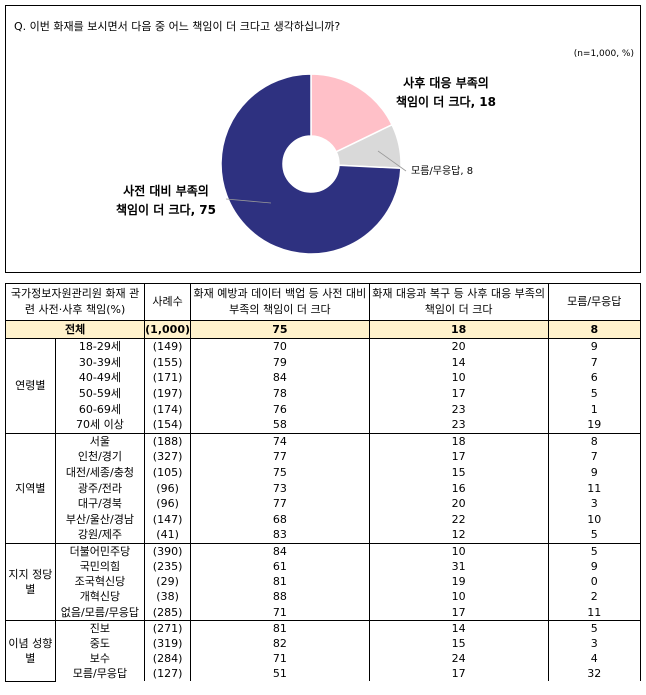  I want to click on row-n: (188), so click(168, 441).